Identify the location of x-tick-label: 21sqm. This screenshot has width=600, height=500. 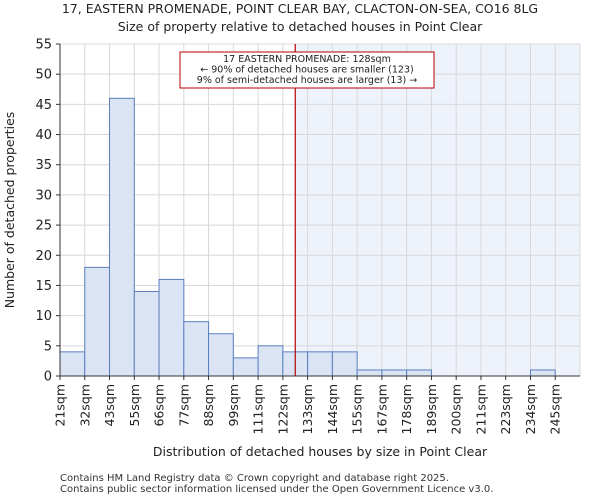
(60, 405).